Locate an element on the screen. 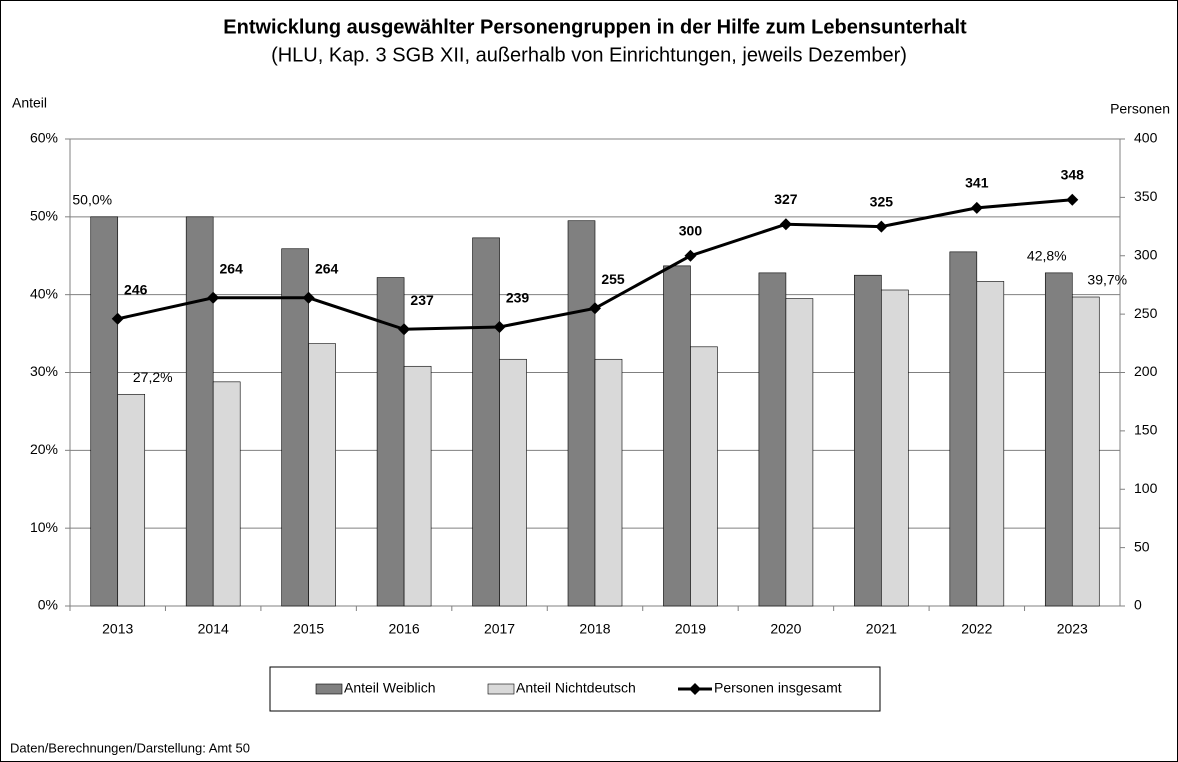 The height and width of the screenshot is (762, 1178). y2-tick-label: 50 is located at coordinates (1142, 546).